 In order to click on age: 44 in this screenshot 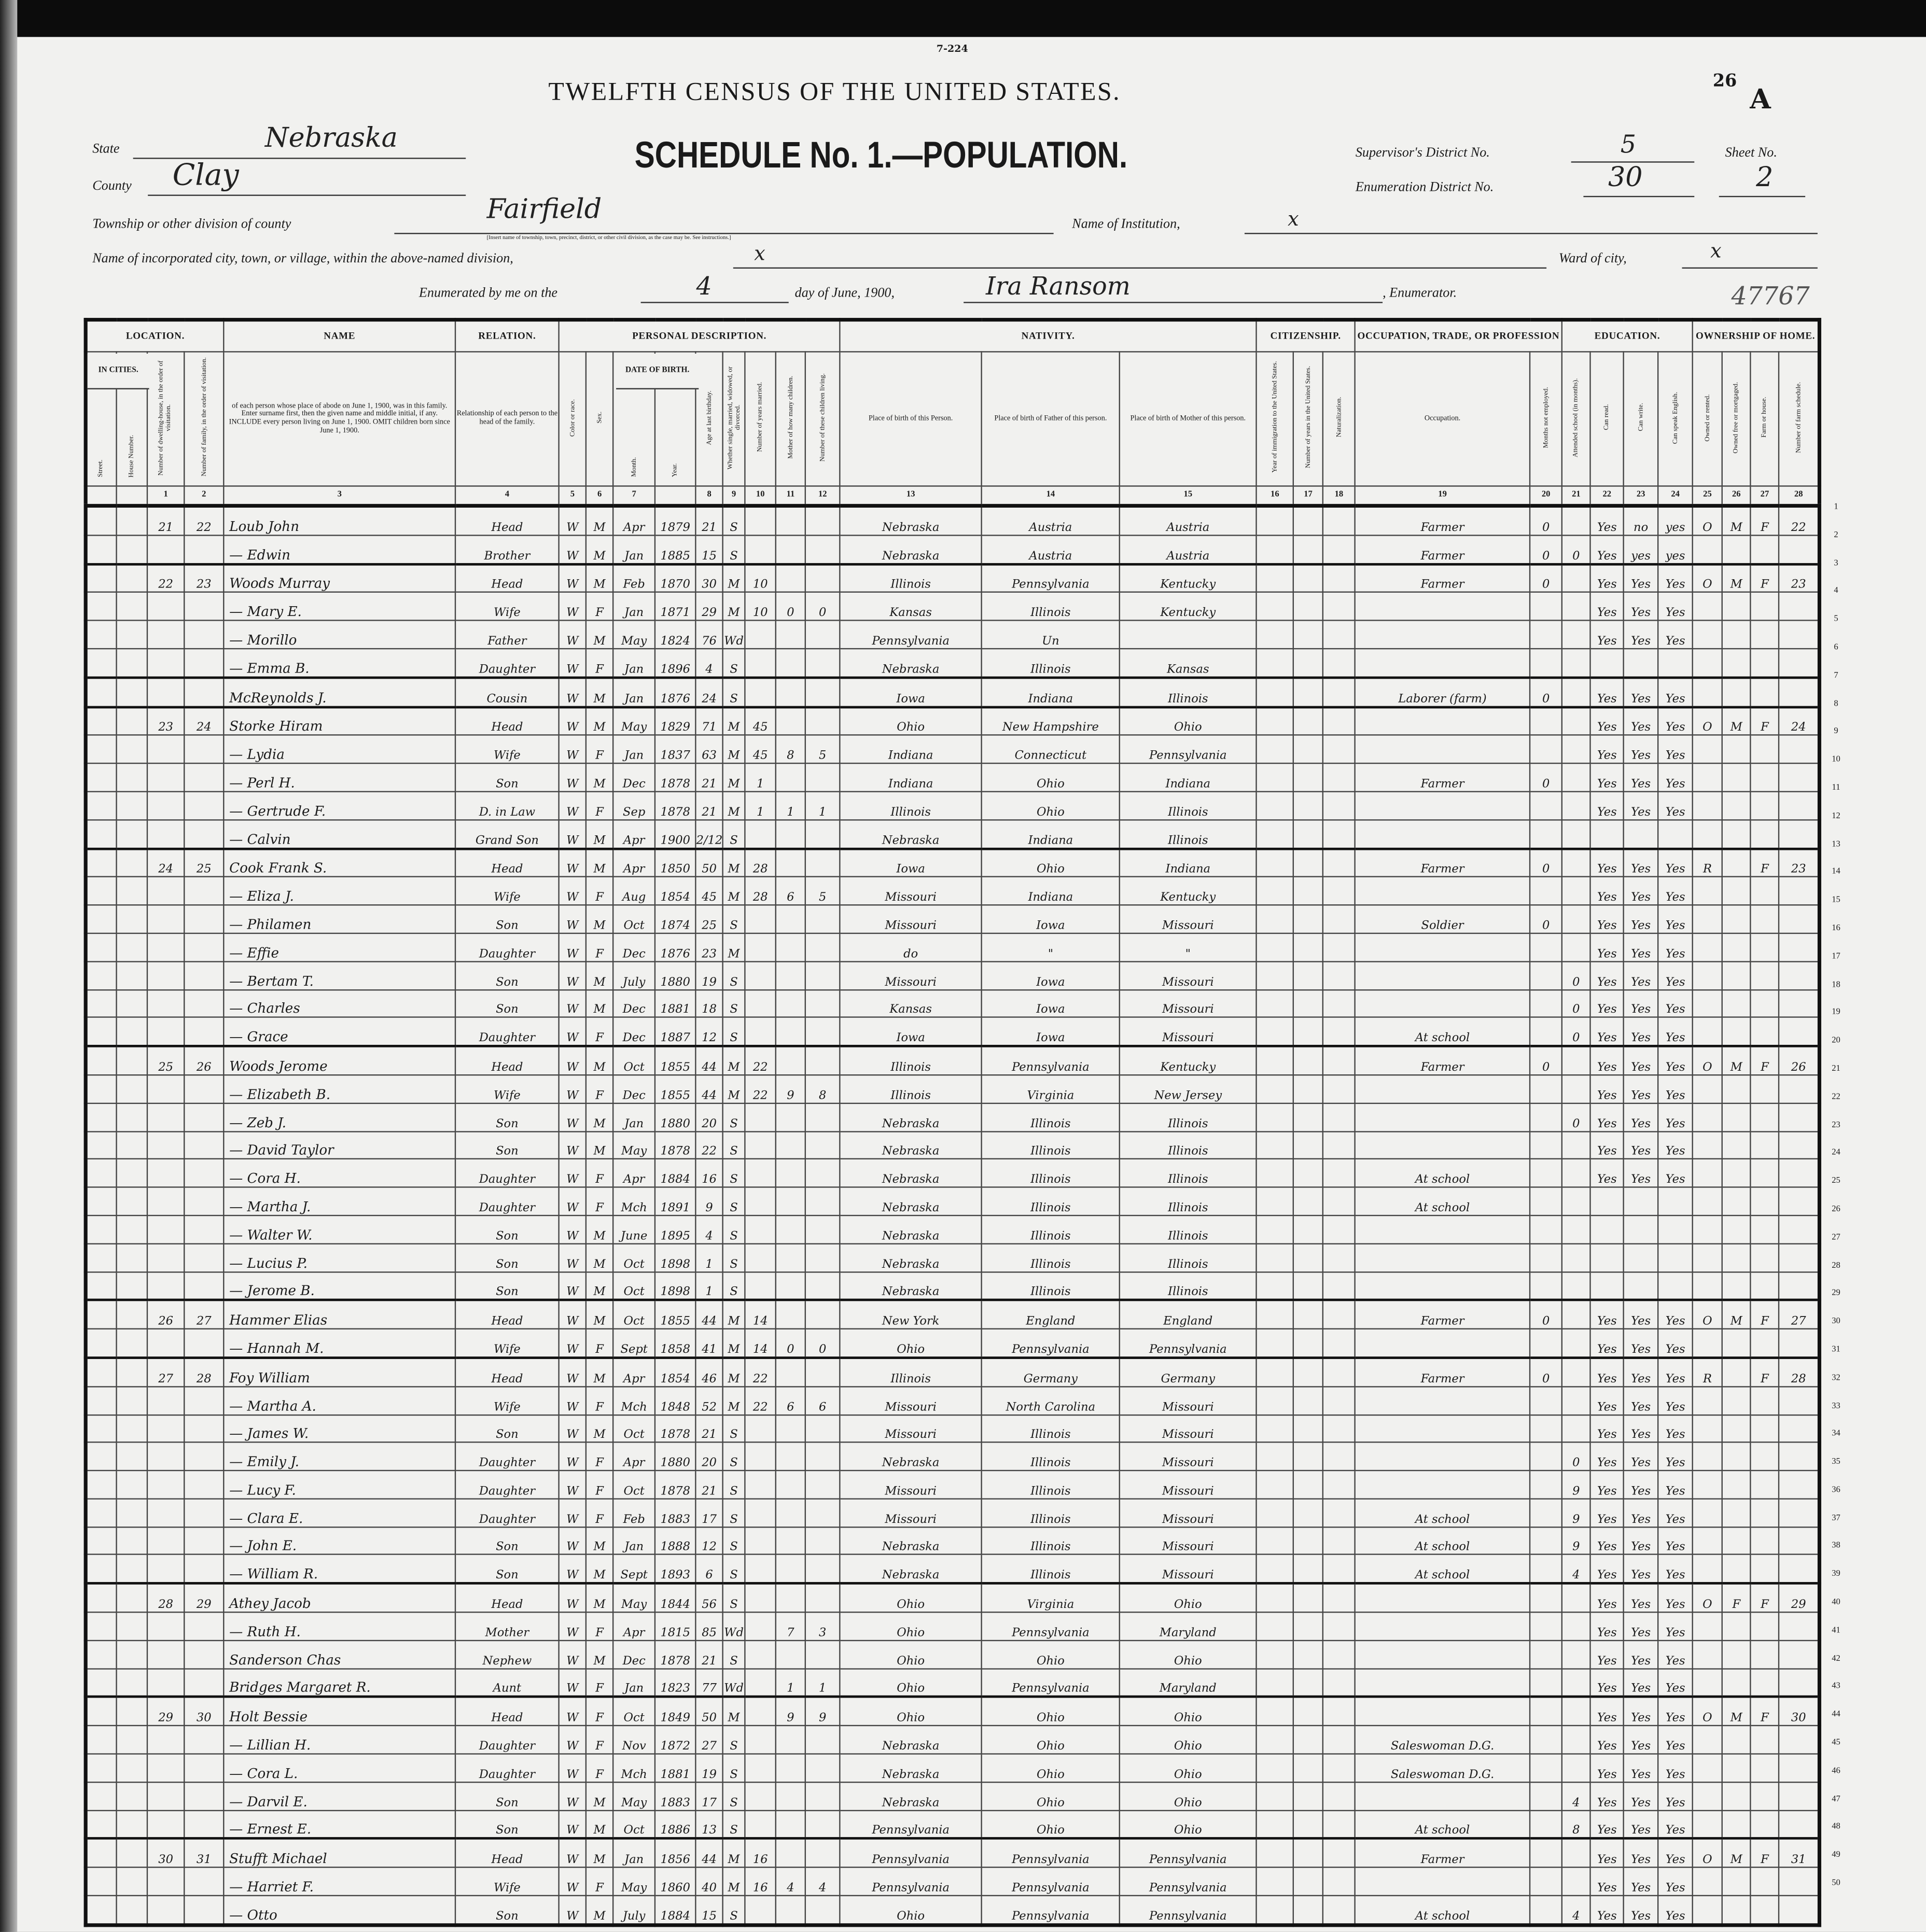, I will do `click(709, 1089)`.